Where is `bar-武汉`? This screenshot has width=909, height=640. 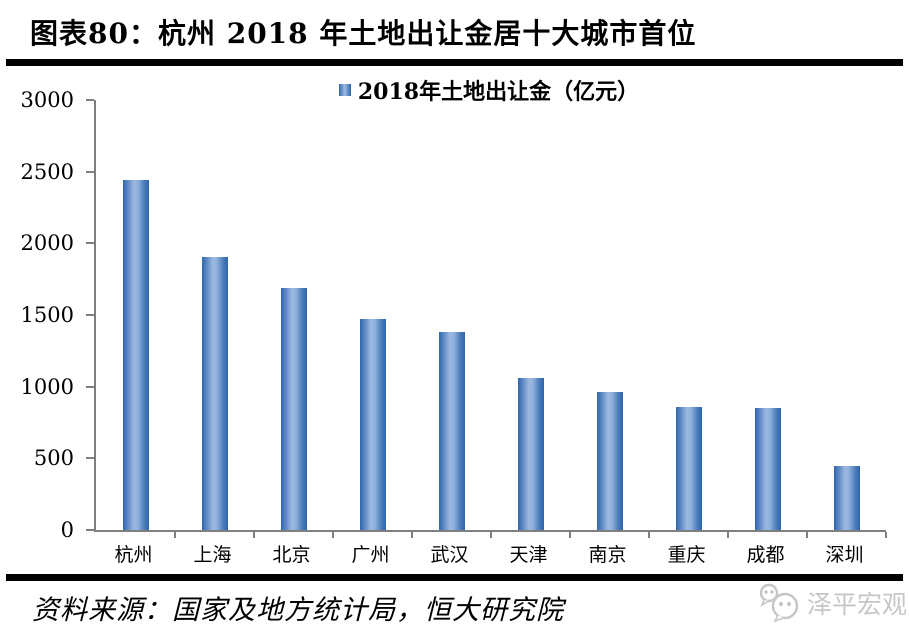 bar-武汉 is located at coordinates (451, 431).